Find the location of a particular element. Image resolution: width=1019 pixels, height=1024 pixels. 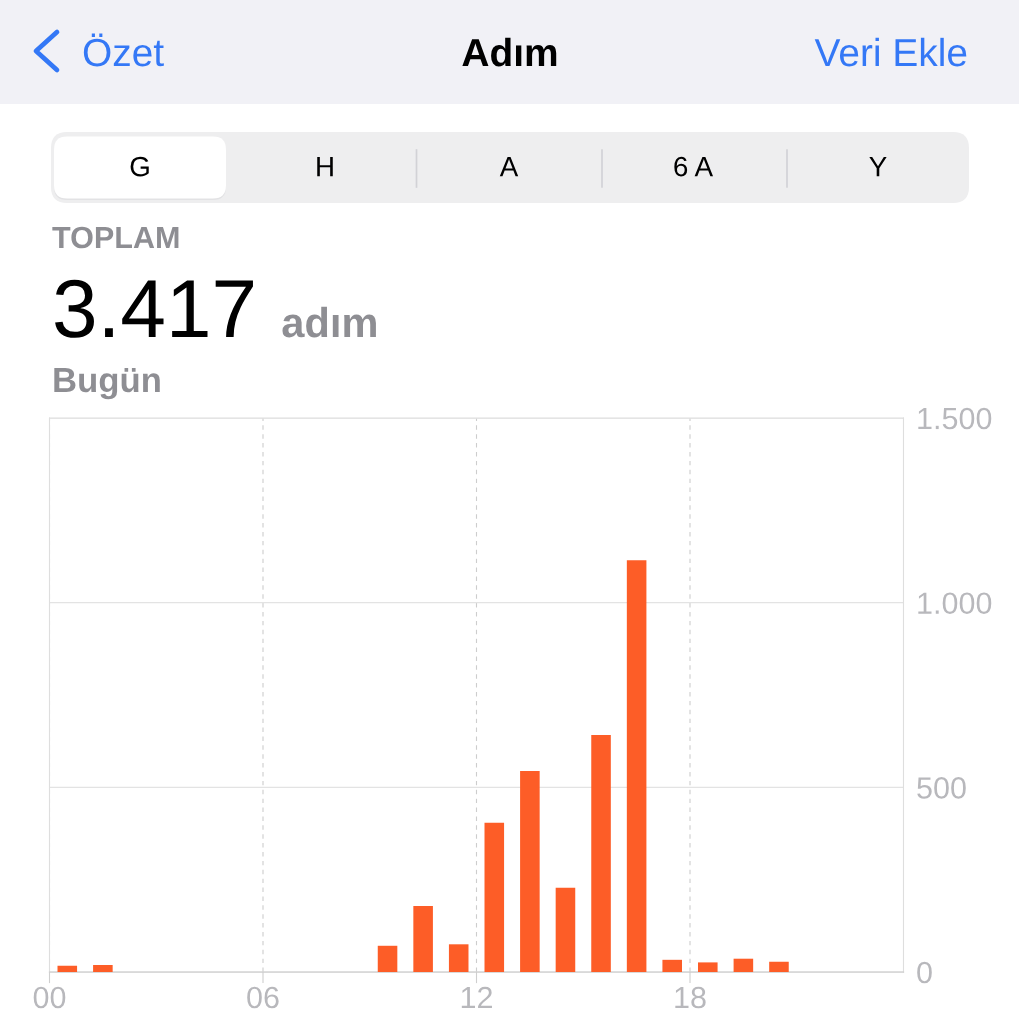

text: TOPLAM is located at coordinates (115, 237).